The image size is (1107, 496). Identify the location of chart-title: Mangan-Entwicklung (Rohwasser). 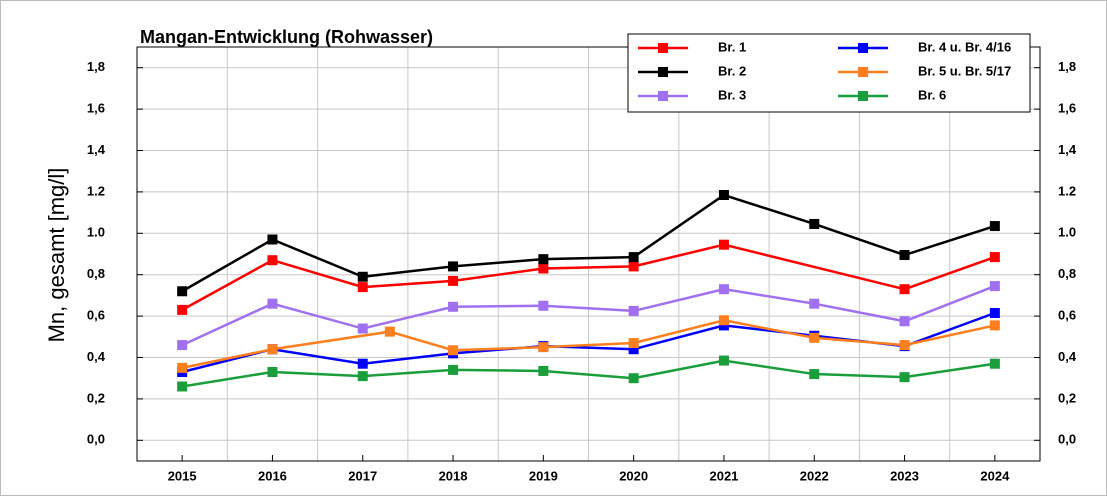
(286, 37).